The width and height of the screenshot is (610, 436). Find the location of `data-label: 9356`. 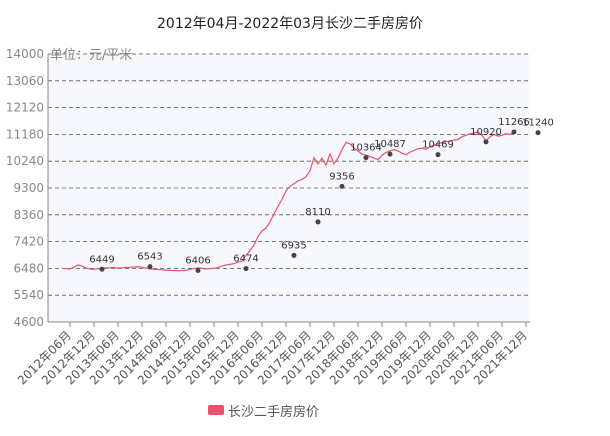

data-label: 9356 is located at coordinates (341, 176).